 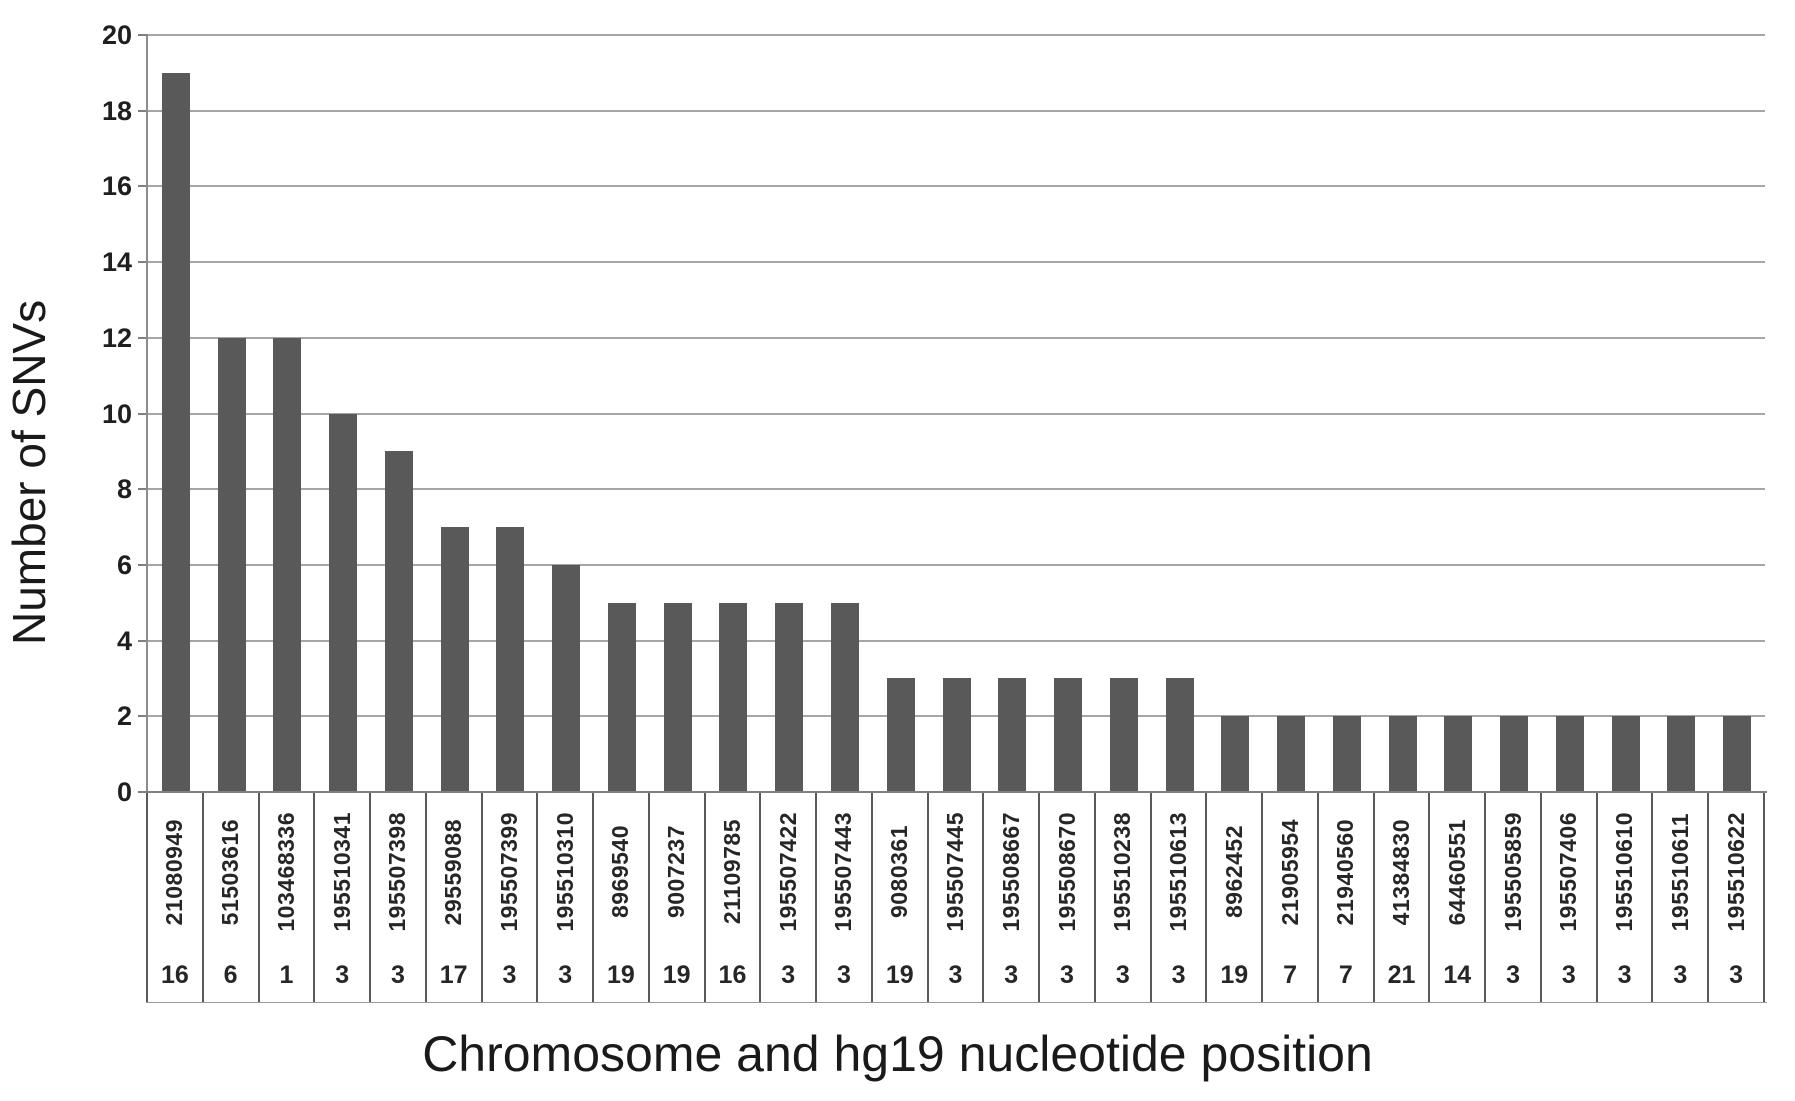 I want to click on position-label-wrap: 195510611, so click(x=1680, y=872).